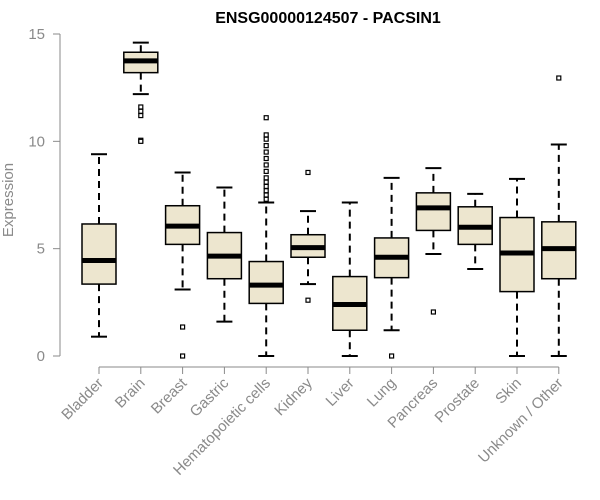 Image resolution: width=600 pixels, height=500 pixels. What do you see at coordinates (517, 267) in the screenshot?
I see `box-skin` at bounding box center [517, 267].